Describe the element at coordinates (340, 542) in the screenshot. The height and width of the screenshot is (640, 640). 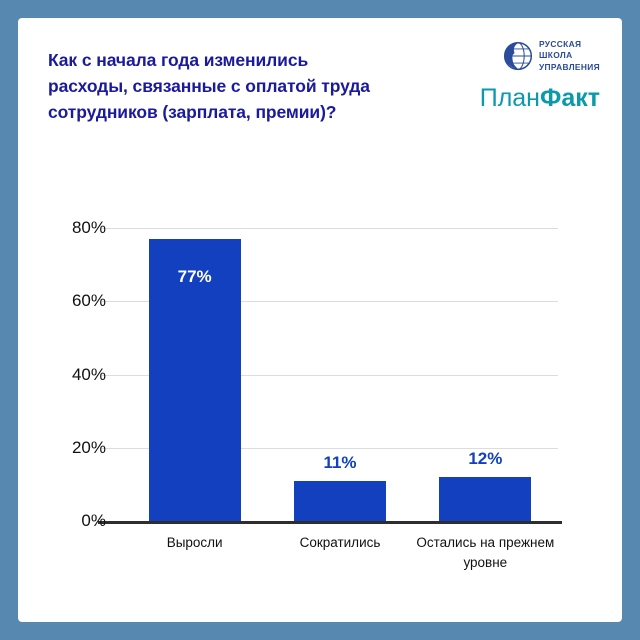
I see `x-axis-category-label: Сократились` at that location.